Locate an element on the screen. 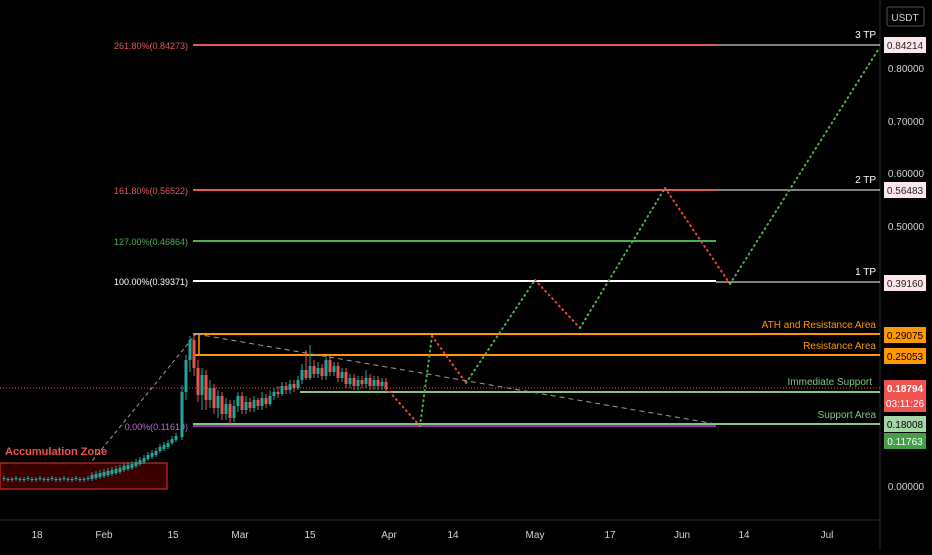 This screenshot has height=555, width=932. zone-immediate-support: Immediate Support is located at coordinates (590, 385).